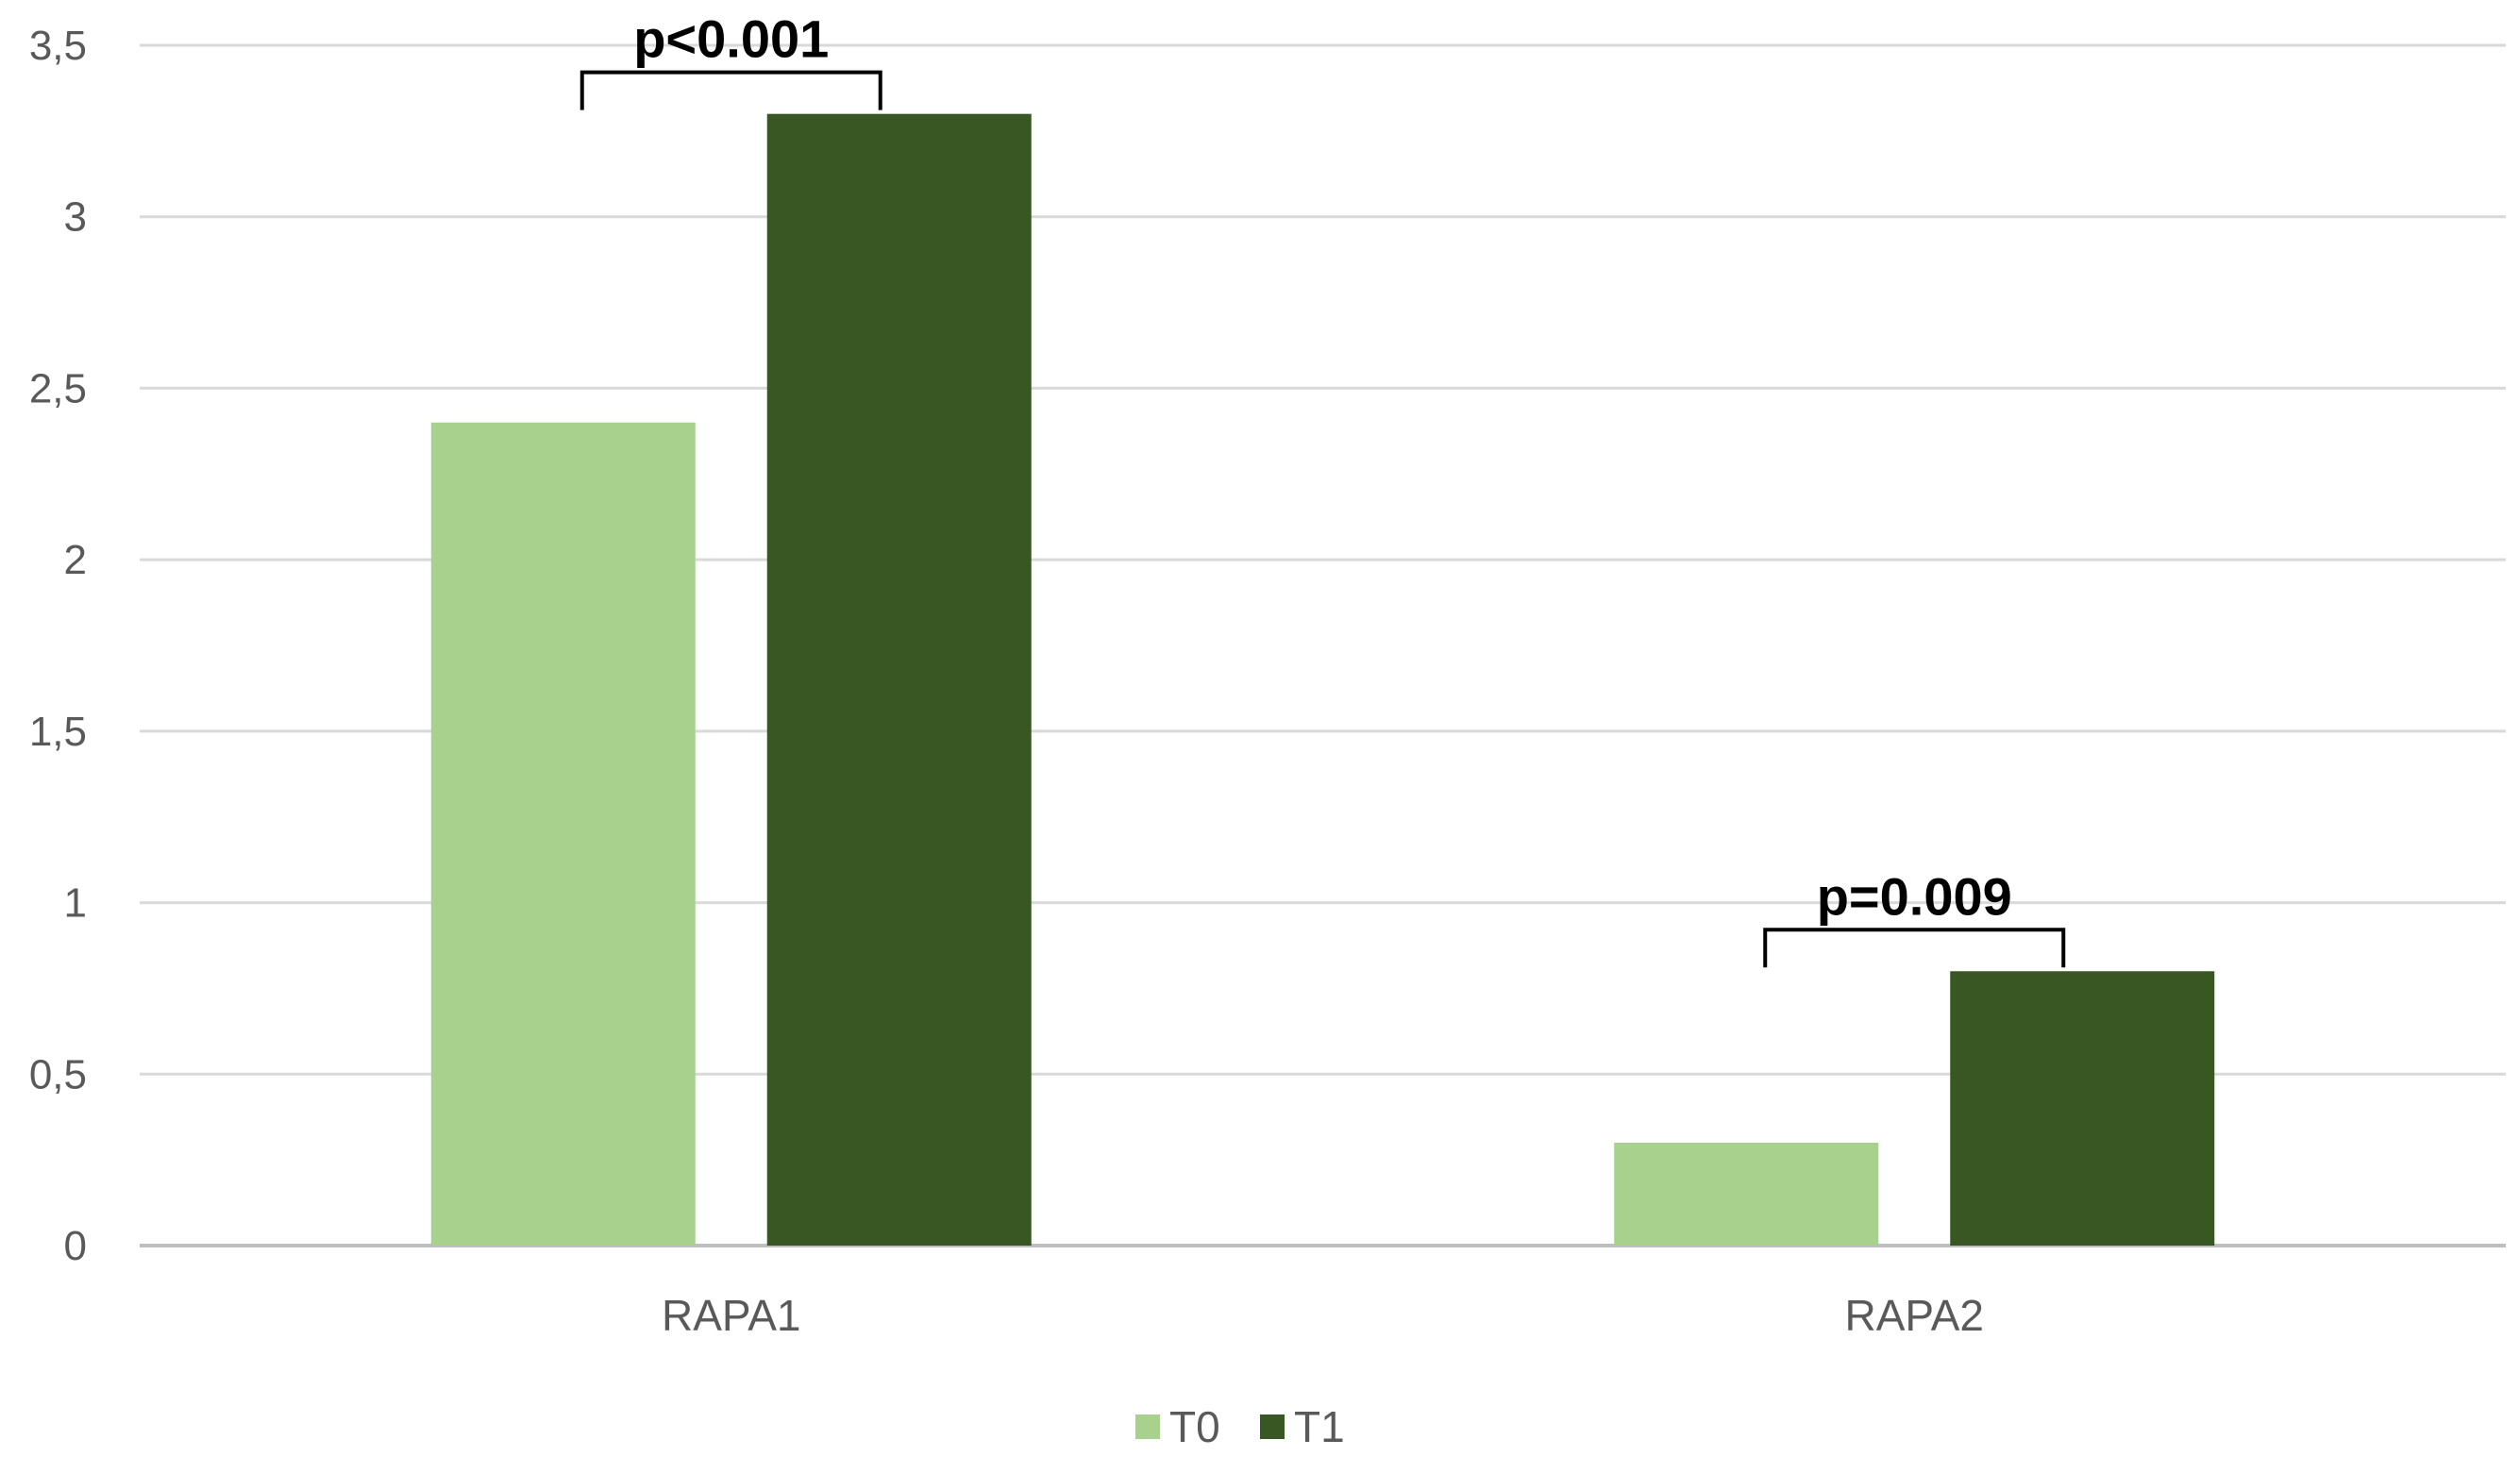 The height and width of the screenshot is (1473, 2520). I want to click on y-tick-label: 1,5, so click(58, 732).